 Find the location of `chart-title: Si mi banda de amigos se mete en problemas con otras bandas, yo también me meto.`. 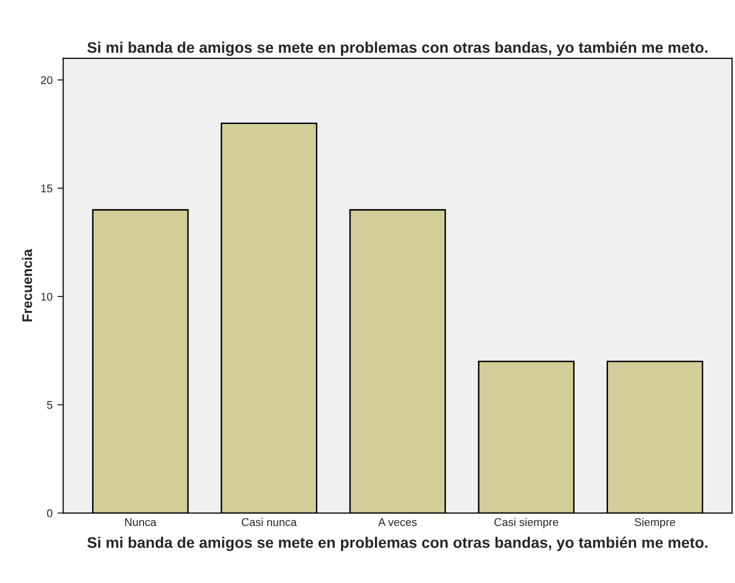

chart-title: Si mi banda de amigos se mete en problemas con otras bandas, yo también me meto. is located at coordinates (397, 49).